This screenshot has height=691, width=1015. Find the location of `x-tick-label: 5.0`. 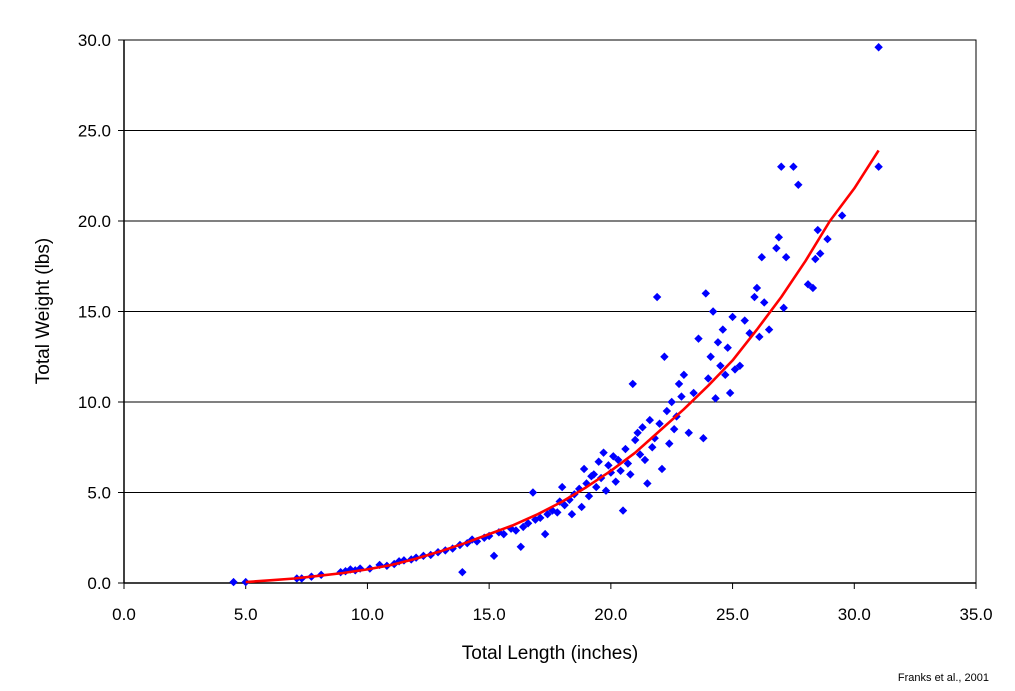

x-tick-label: 5.0 is located at coordinates (246, 614).